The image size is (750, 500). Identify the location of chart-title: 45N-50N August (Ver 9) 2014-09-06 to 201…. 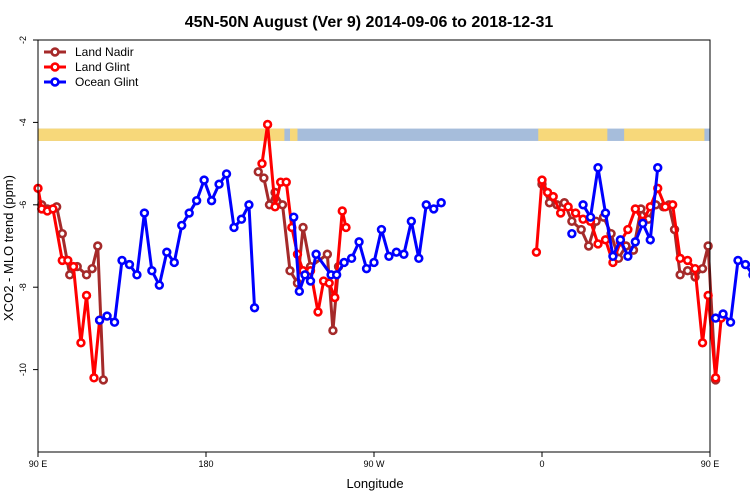
(369, 22).